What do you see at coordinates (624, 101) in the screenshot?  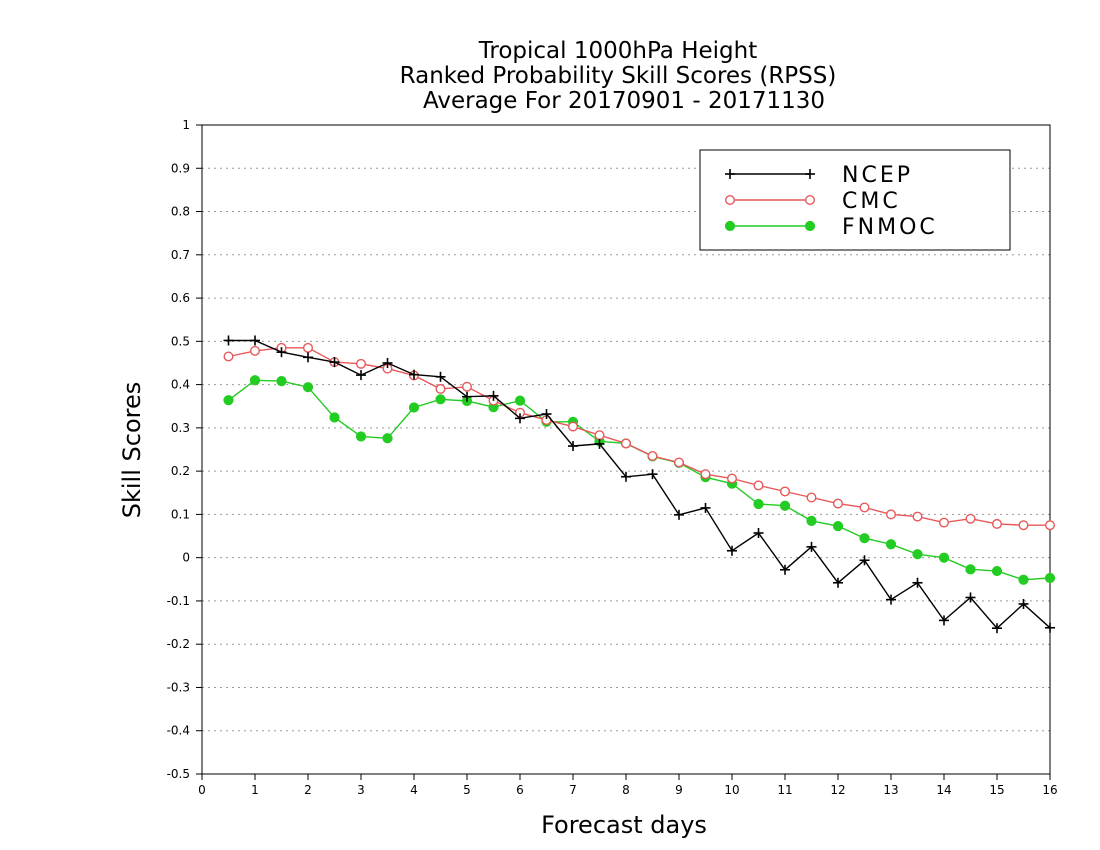 I see `chart-subtitle: Average For 20170901 - 20171130` at bounding box center [624, 101].